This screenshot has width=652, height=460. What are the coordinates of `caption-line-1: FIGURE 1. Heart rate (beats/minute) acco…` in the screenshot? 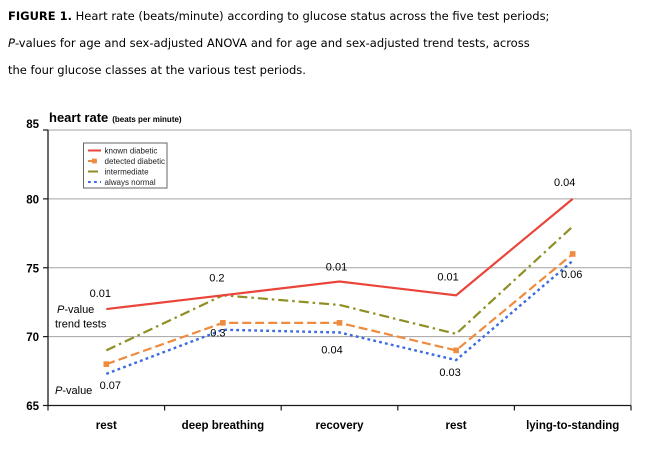 It's located at (279, 16).